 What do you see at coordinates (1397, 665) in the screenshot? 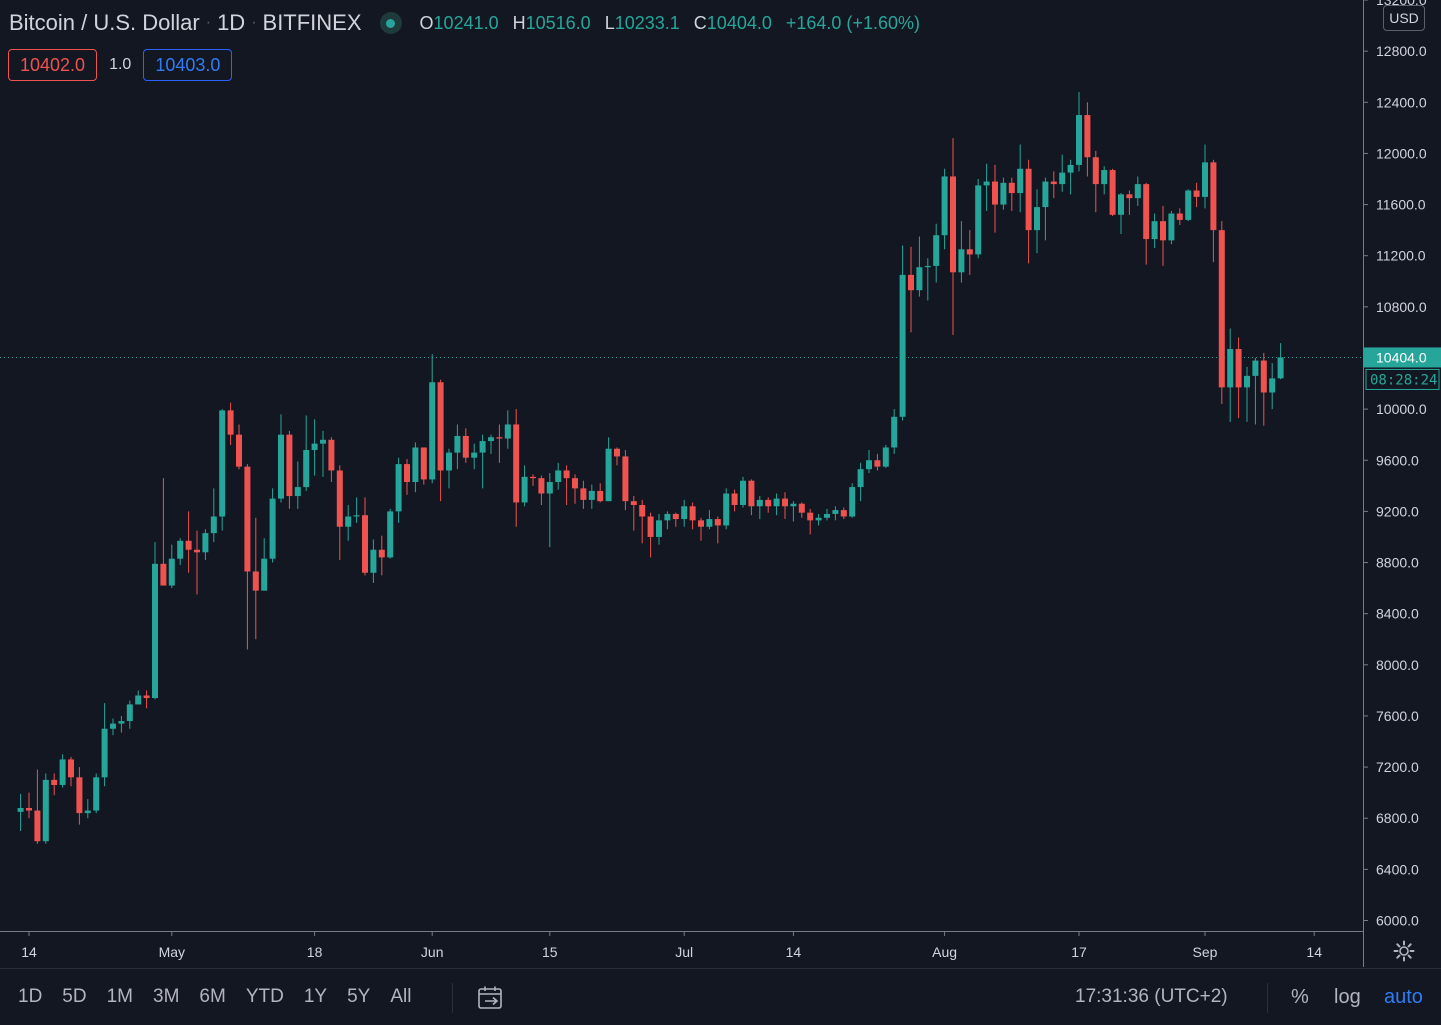
I see `y-tick-label: 8000.0` at bounding box center [1397, 665].